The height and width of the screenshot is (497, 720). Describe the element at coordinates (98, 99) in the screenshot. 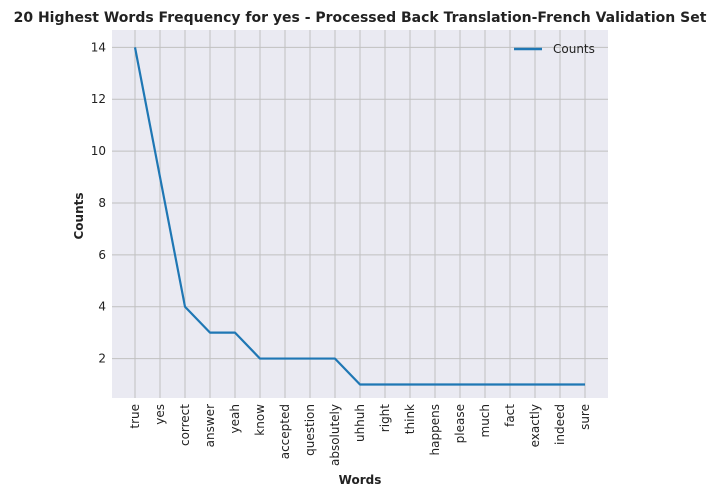

I see `y-tick-label: 12` at that location.